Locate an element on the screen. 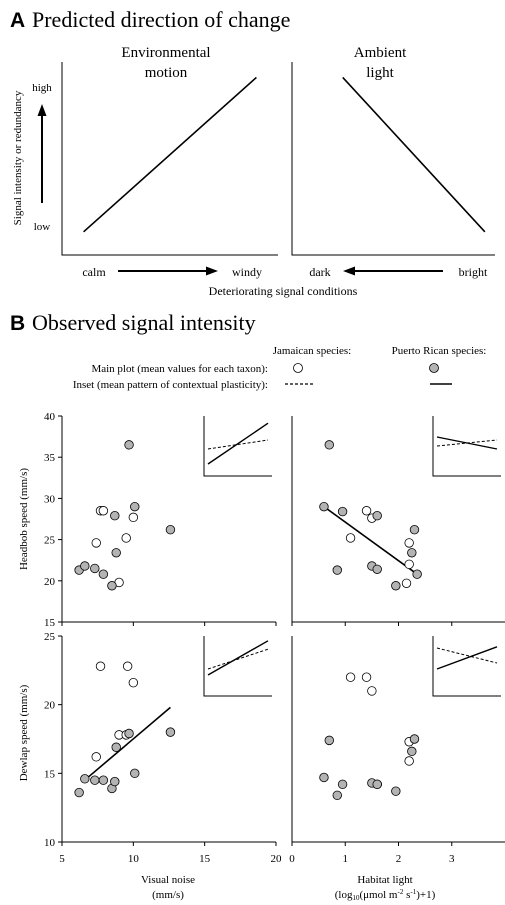 Image resolution: width=505 pixels, height=905 pixels. panel-a-right-title-line1: Ambient is located at coordinates (380, 53).